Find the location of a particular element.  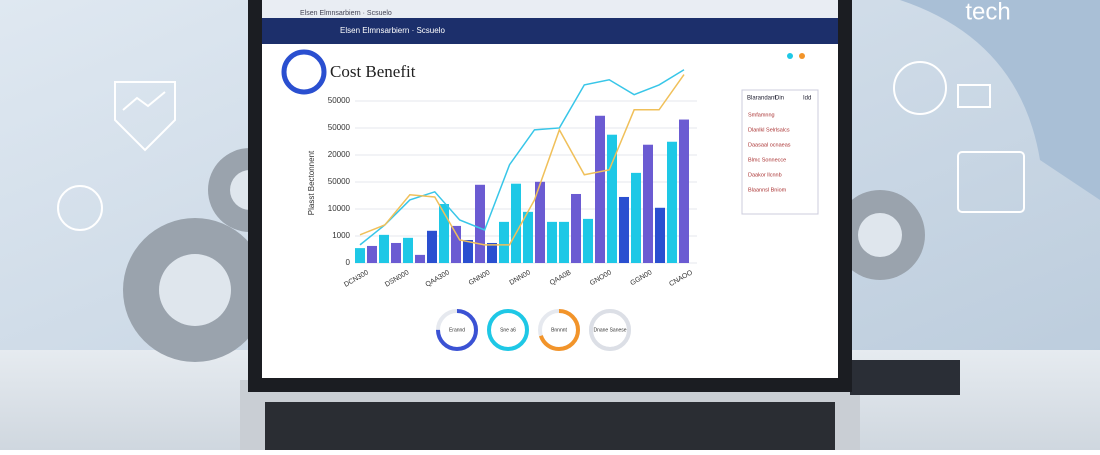

table-row: Blaannsl Bniom is located at coordinates (767, 190).